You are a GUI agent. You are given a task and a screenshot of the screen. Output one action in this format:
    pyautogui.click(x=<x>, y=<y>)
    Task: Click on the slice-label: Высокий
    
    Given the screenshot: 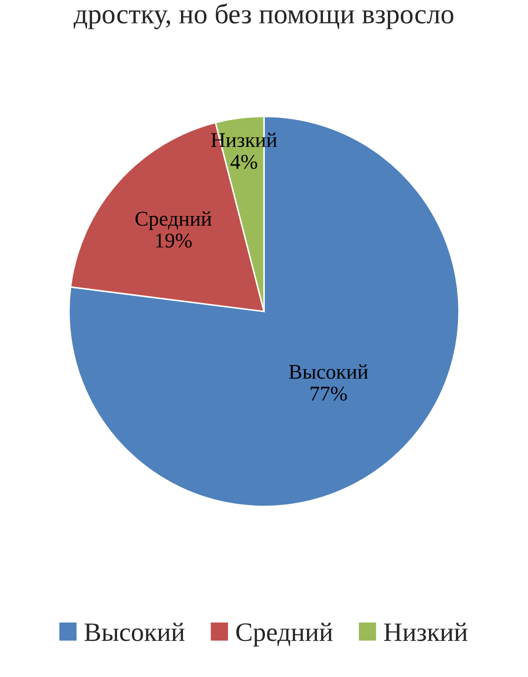 What is the action you would take?
    pyautogui.click(x=328, y=371)
    